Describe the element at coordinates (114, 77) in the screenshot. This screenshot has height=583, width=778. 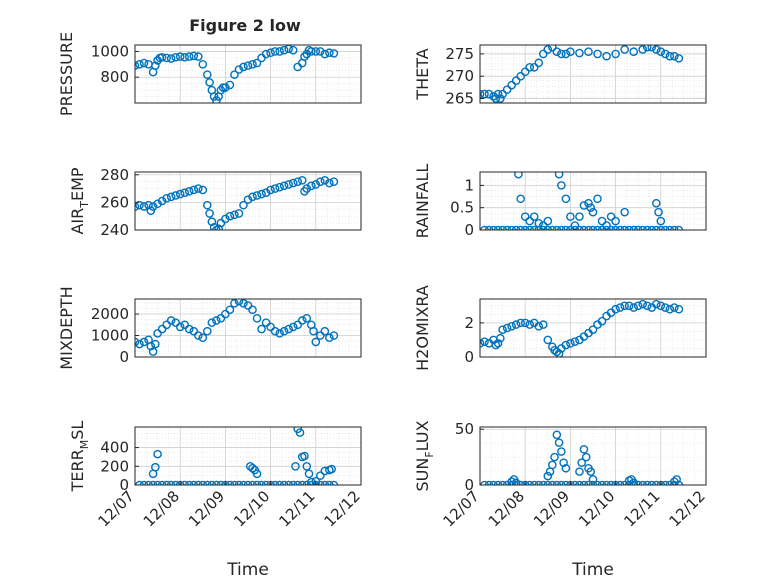
I see `y-tick-label: 800` at that location.